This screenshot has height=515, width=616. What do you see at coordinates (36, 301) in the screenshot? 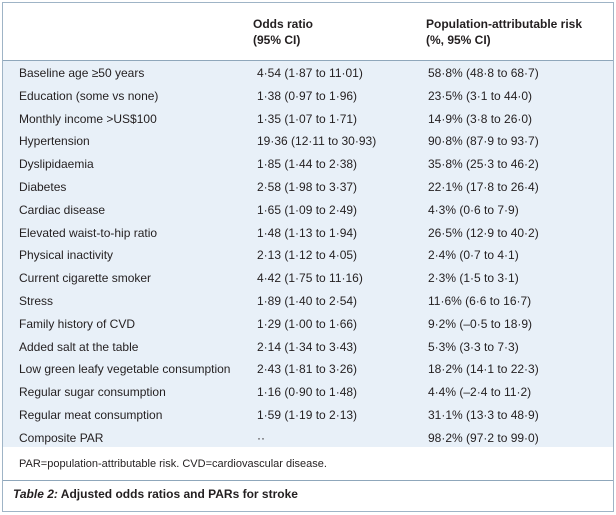
I see `factor-cell: Stress` at bounding box center [36, 301].